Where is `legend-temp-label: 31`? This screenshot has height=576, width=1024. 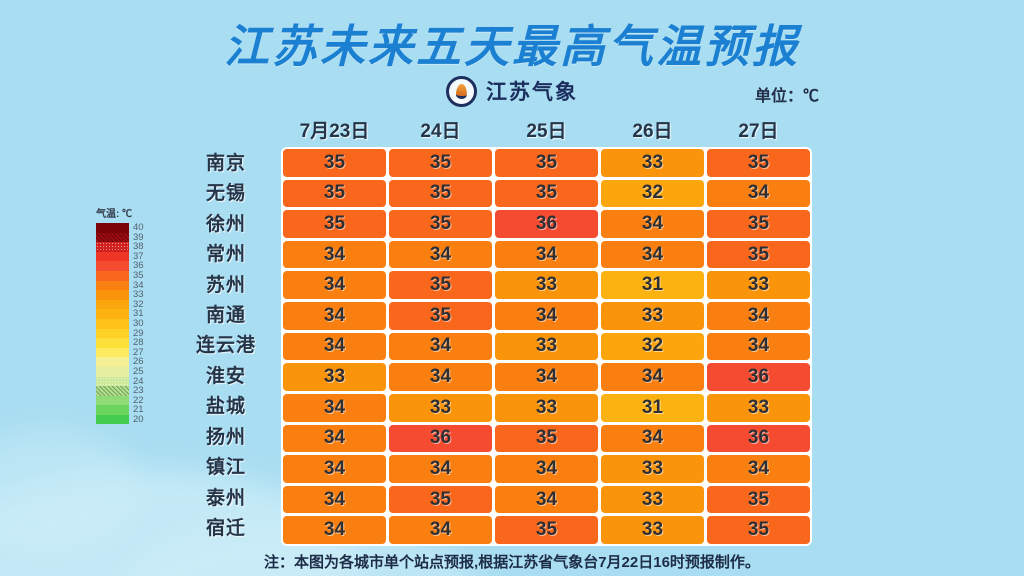 legend-temp-label: 31 is located at coordinates (138, 314).